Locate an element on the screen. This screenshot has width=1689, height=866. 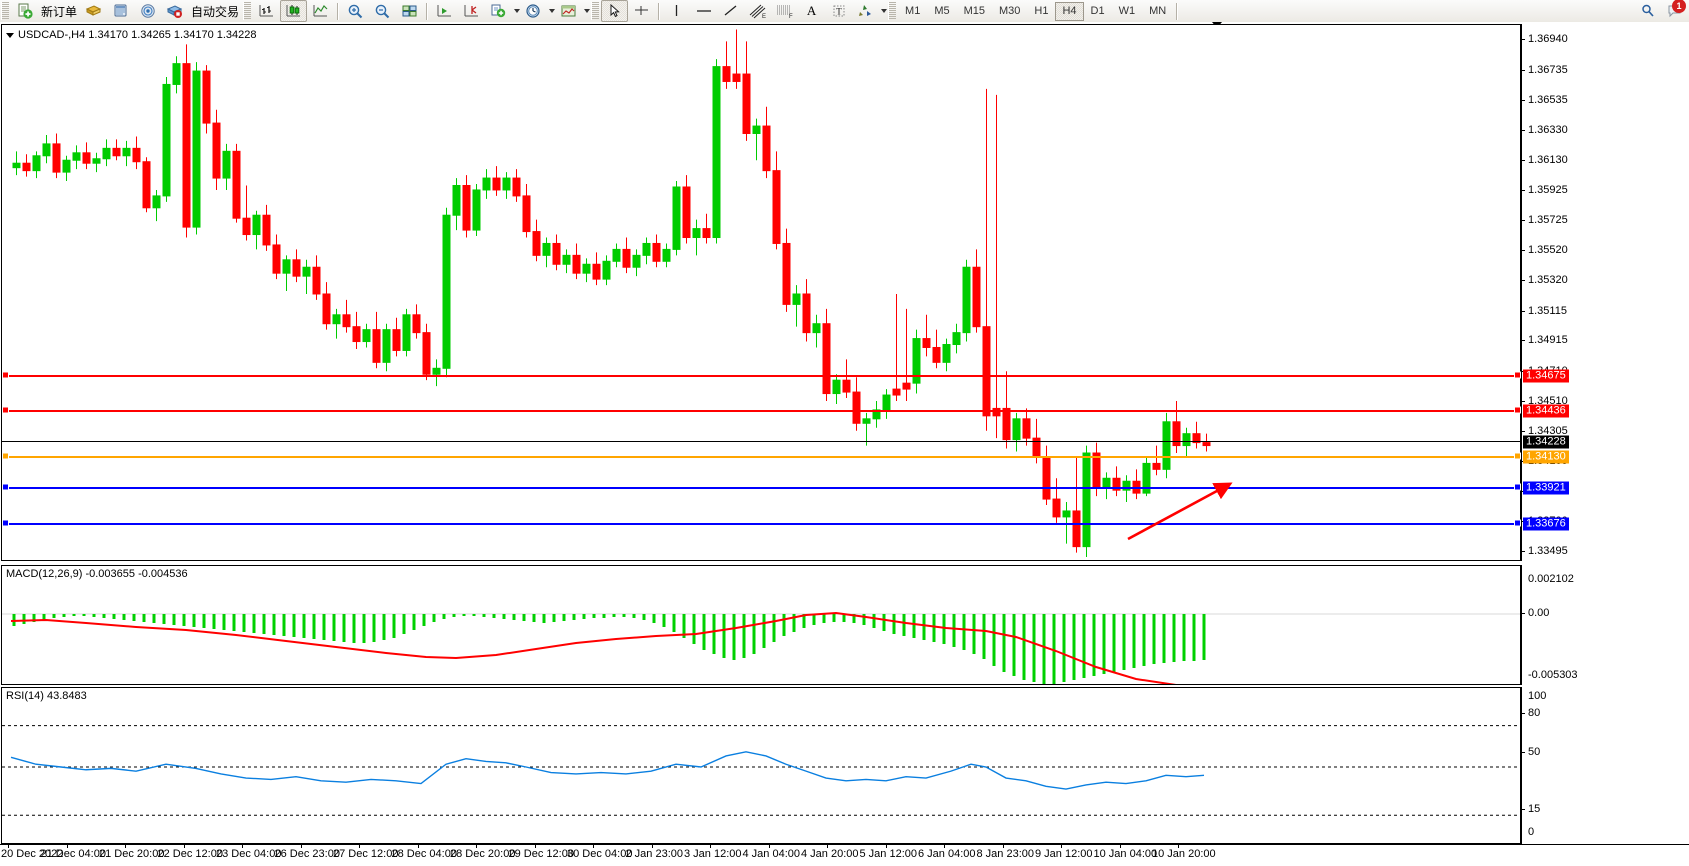
auto-trading-label: 自动交易 is located at coordinates (215, 11).